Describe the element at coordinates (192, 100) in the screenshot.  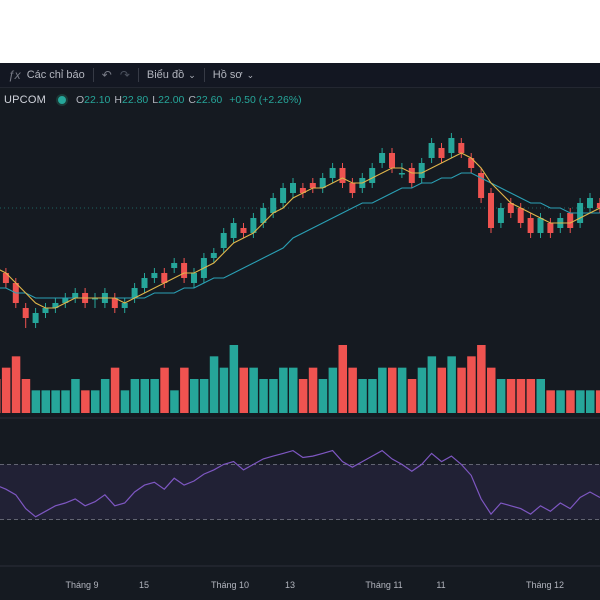
I see `close-label: C` at that location.